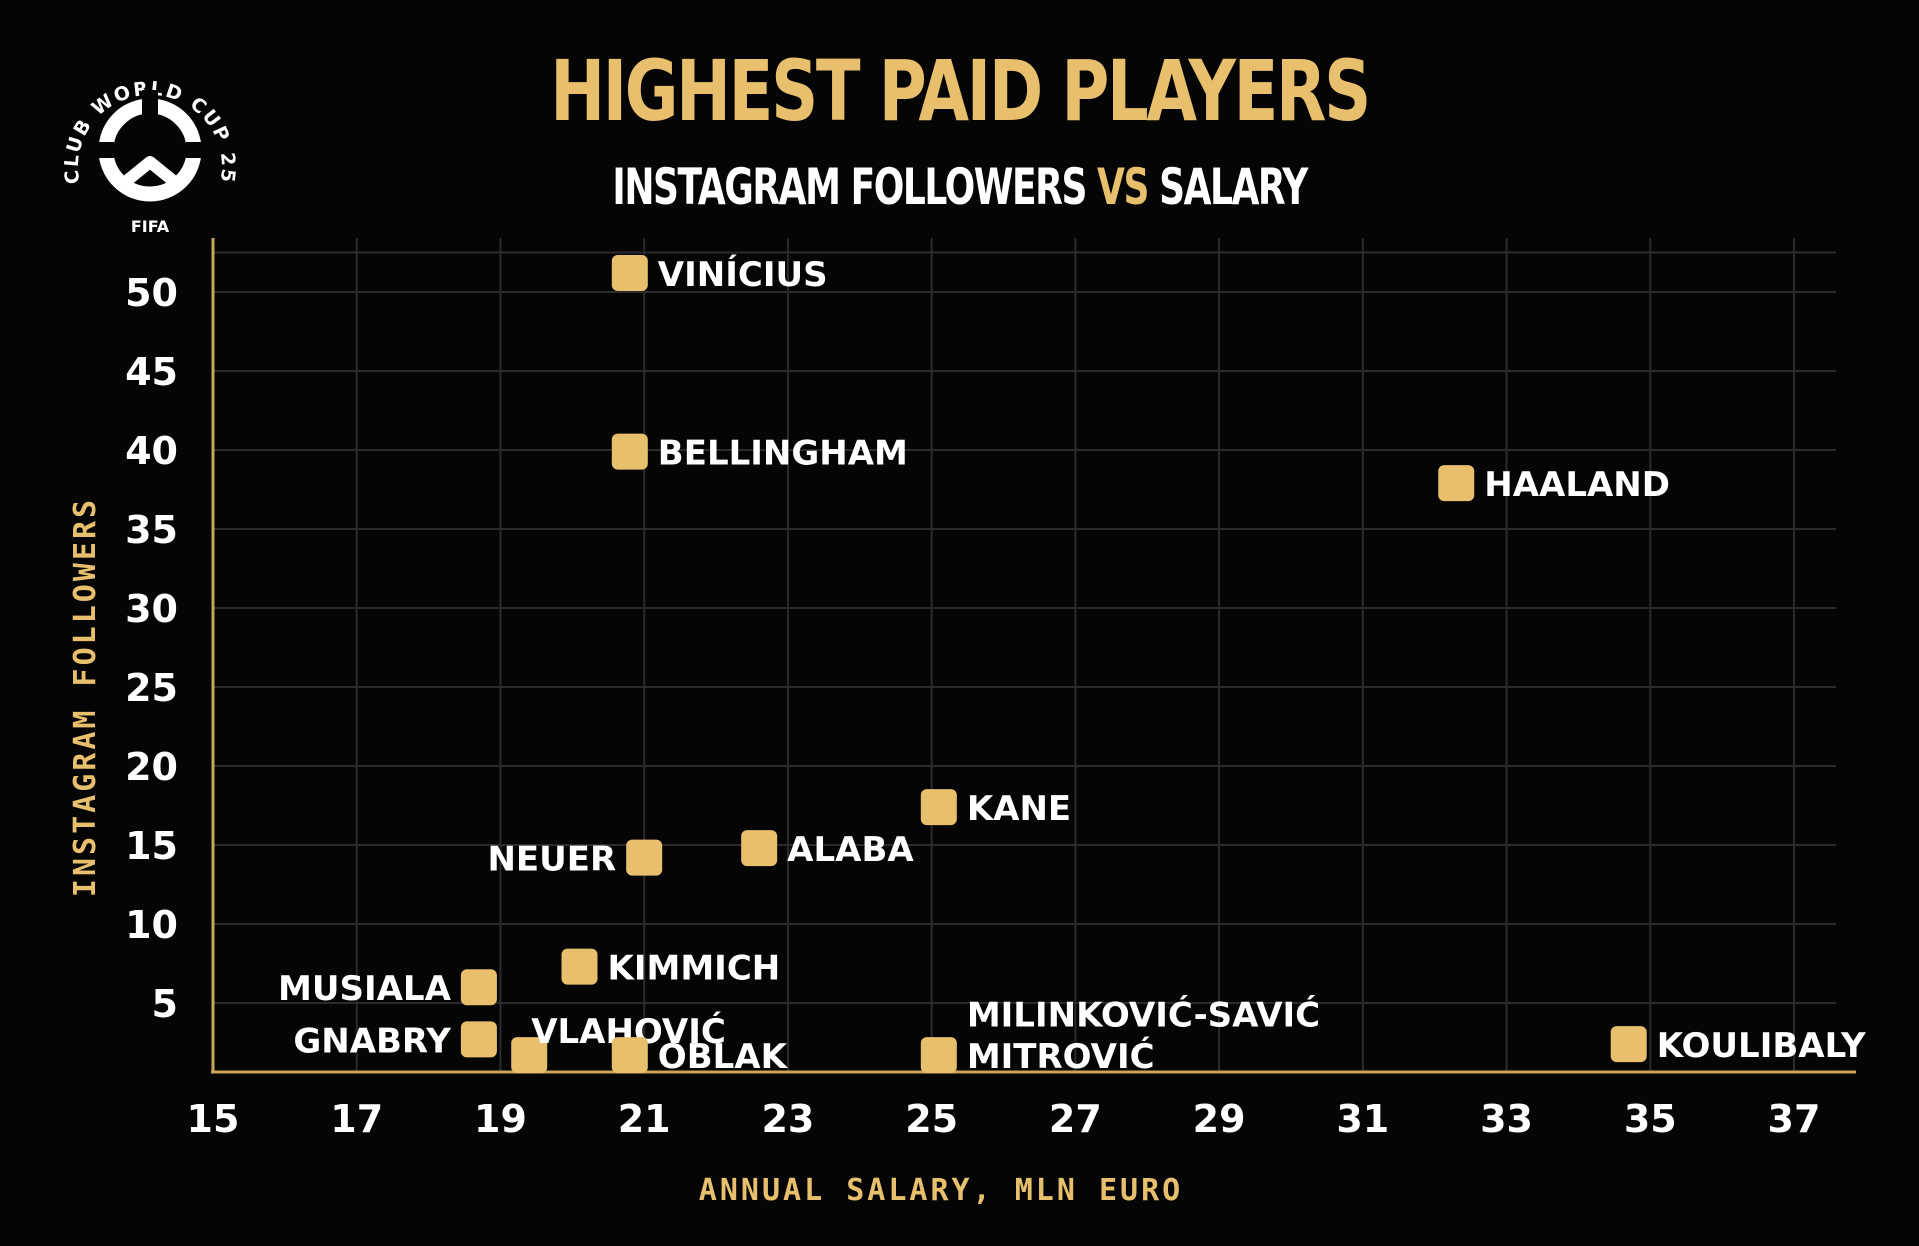  What do you see at coordinates (151, 451) in the screenshot?
I see `y-tick-label: 40` at bounding box center [151, 451].